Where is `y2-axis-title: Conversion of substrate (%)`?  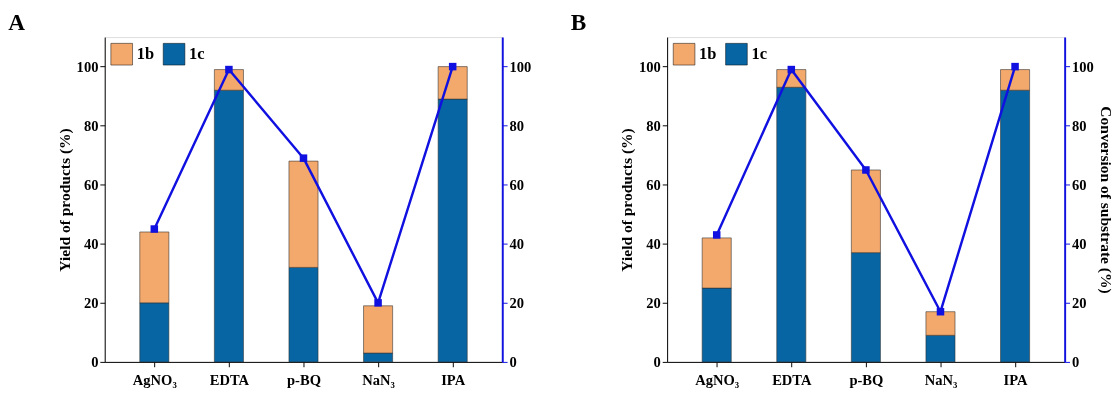
y2-axis-title: Conversion of substrate (%) is located at coordinates (1105, 200).